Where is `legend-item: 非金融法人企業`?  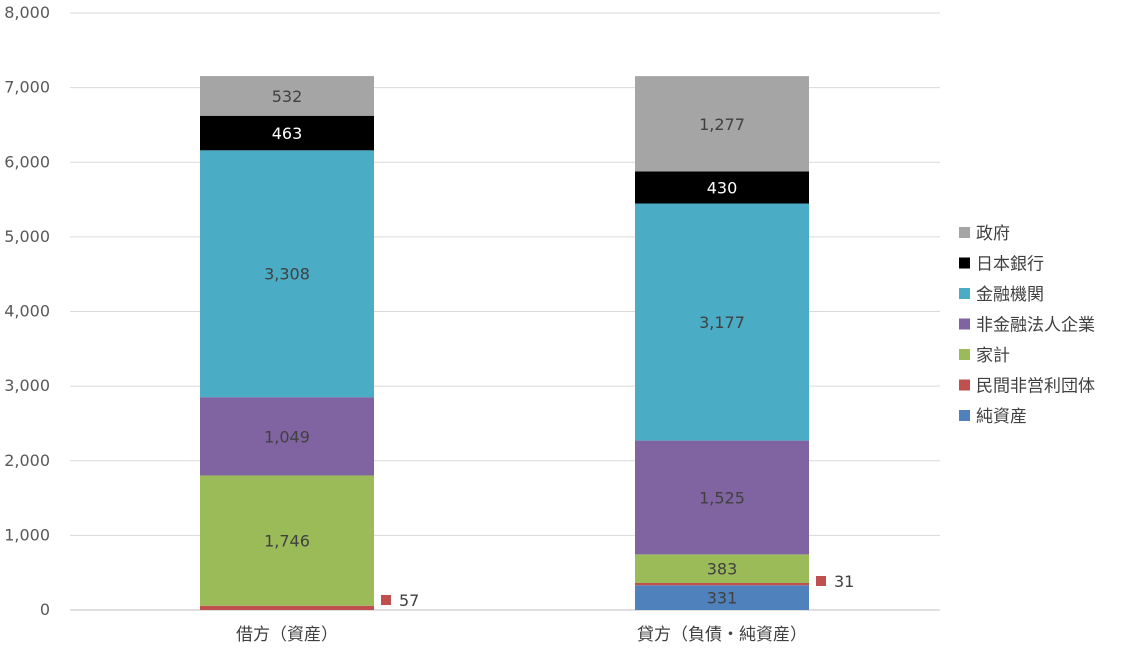 legend-item: 非金融法人企業 is located at coordinates (1035, 326).